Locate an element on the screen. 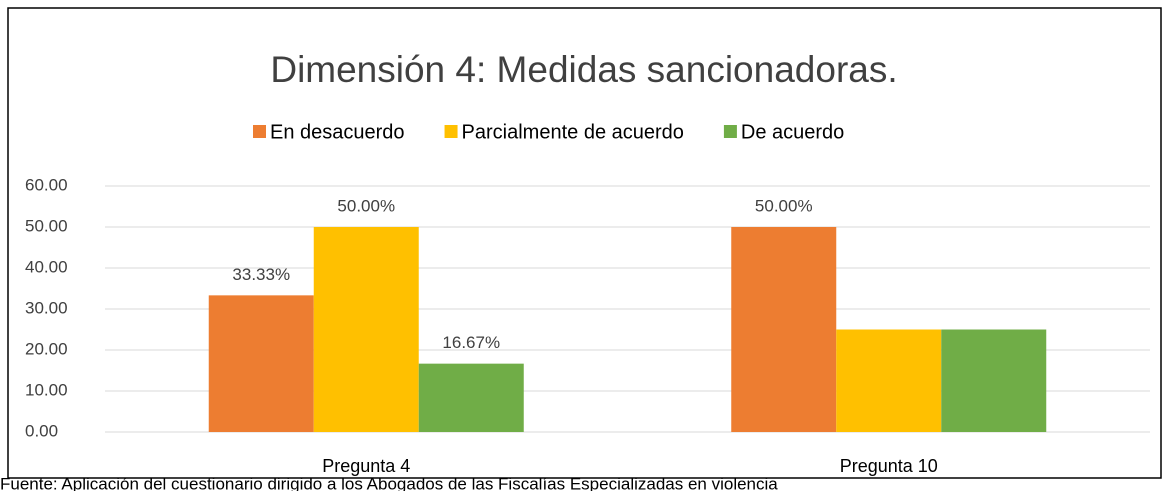 This screenshot has width=1168, height=491. y-tick-label: 0.00 is located at coordinates (41, 430).